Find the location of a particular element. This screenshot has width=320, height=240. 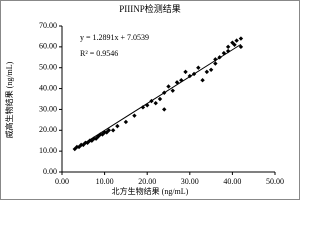

x-tick-label: 30.00 is located at coordinates (190, 181).